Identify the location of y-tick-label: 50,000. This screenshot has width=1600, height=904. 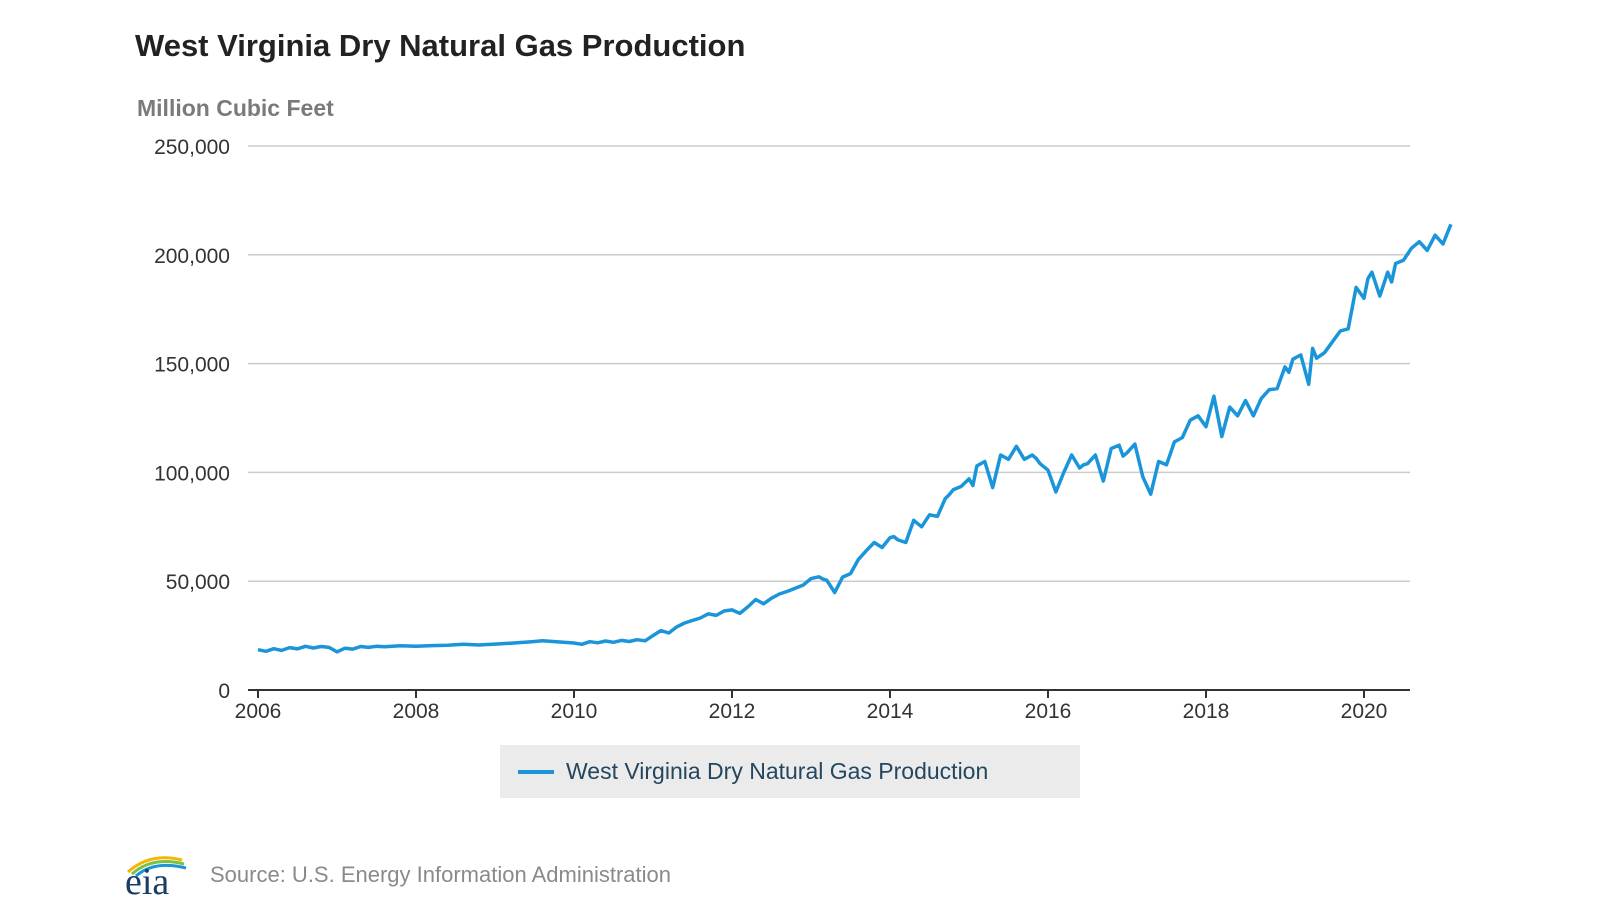
(198, 582).